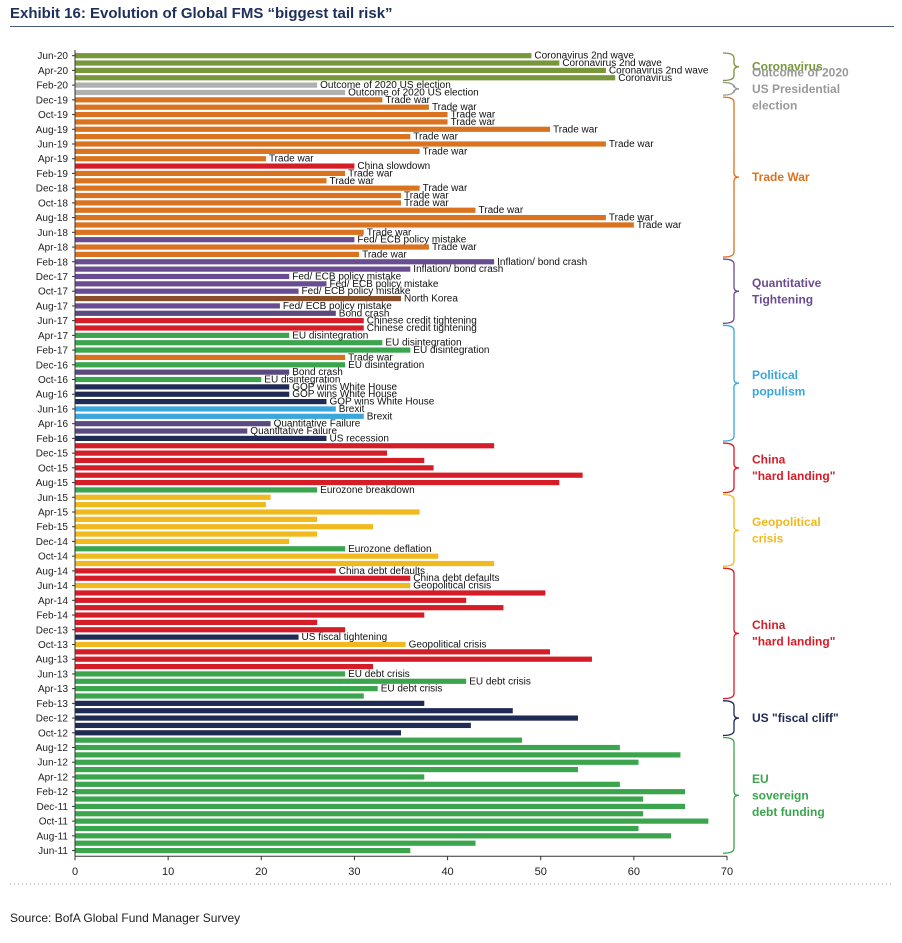 This screenshot has width=902, height=943. What do you see at coordinates (52, 218) in the screenshot?
I see `y-tick-label: Aug-18` at bounding box center [52, 218].